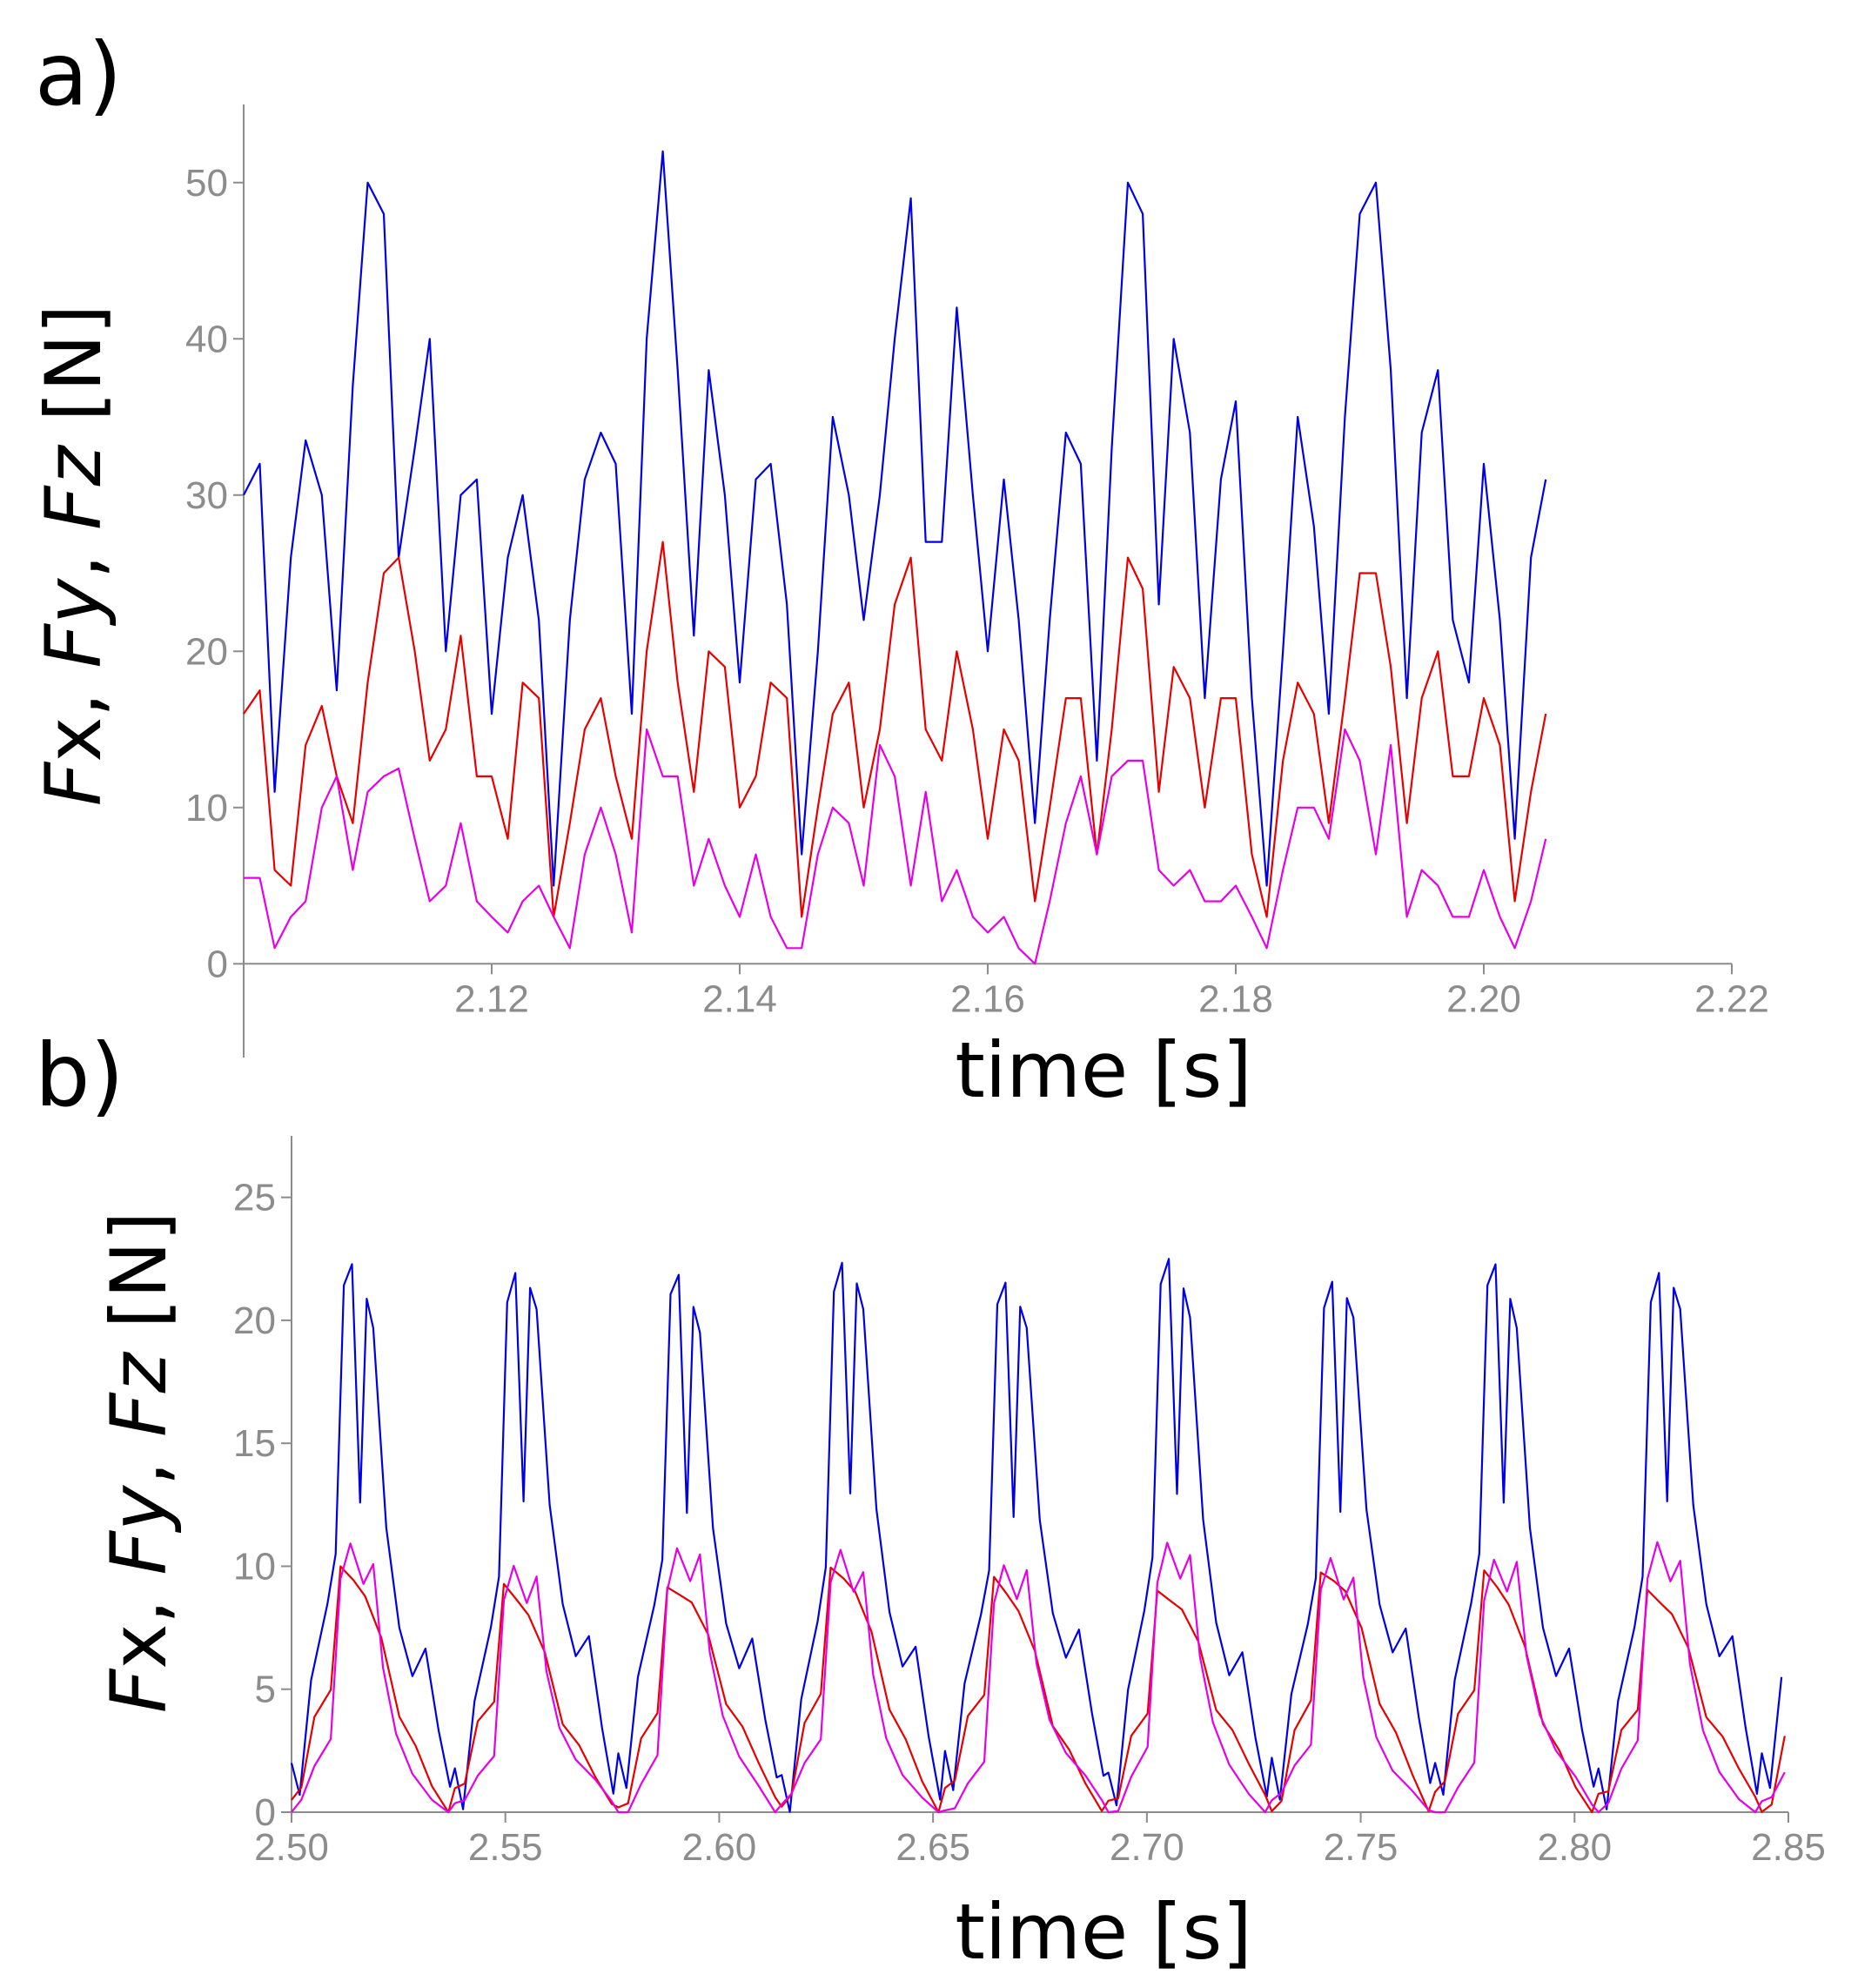  Describe the element at coordinates (1574, 1848) in the screenshot. I see `x-tick-label: 2.80` at that location.